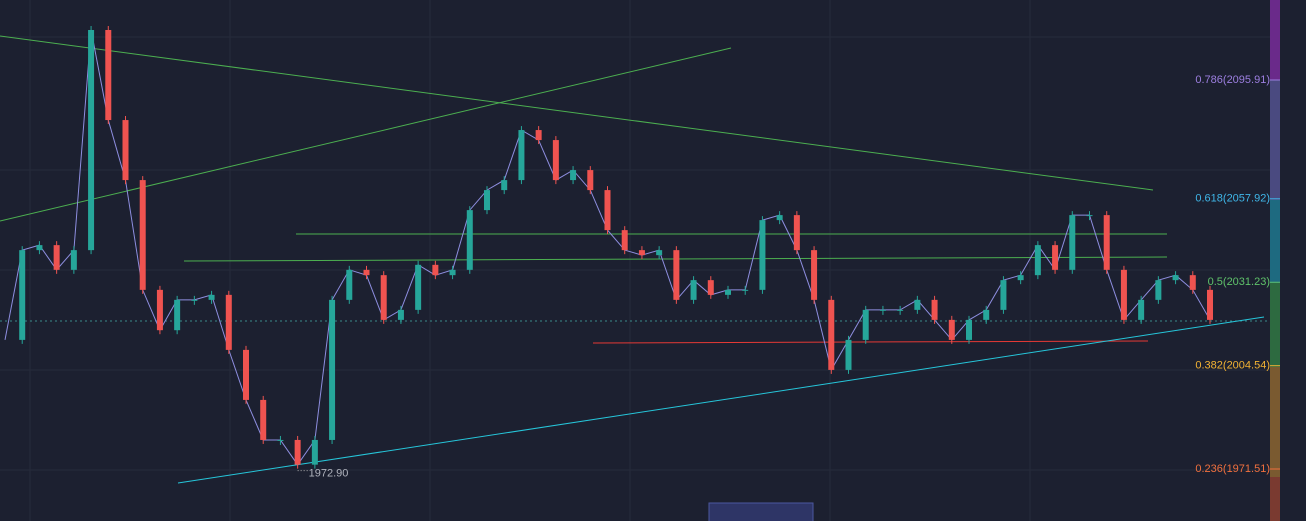  Describe the element at coordinates (1232, 80) in the screenshot. I see `fib-label: 0.786(2095.91)` at that location.